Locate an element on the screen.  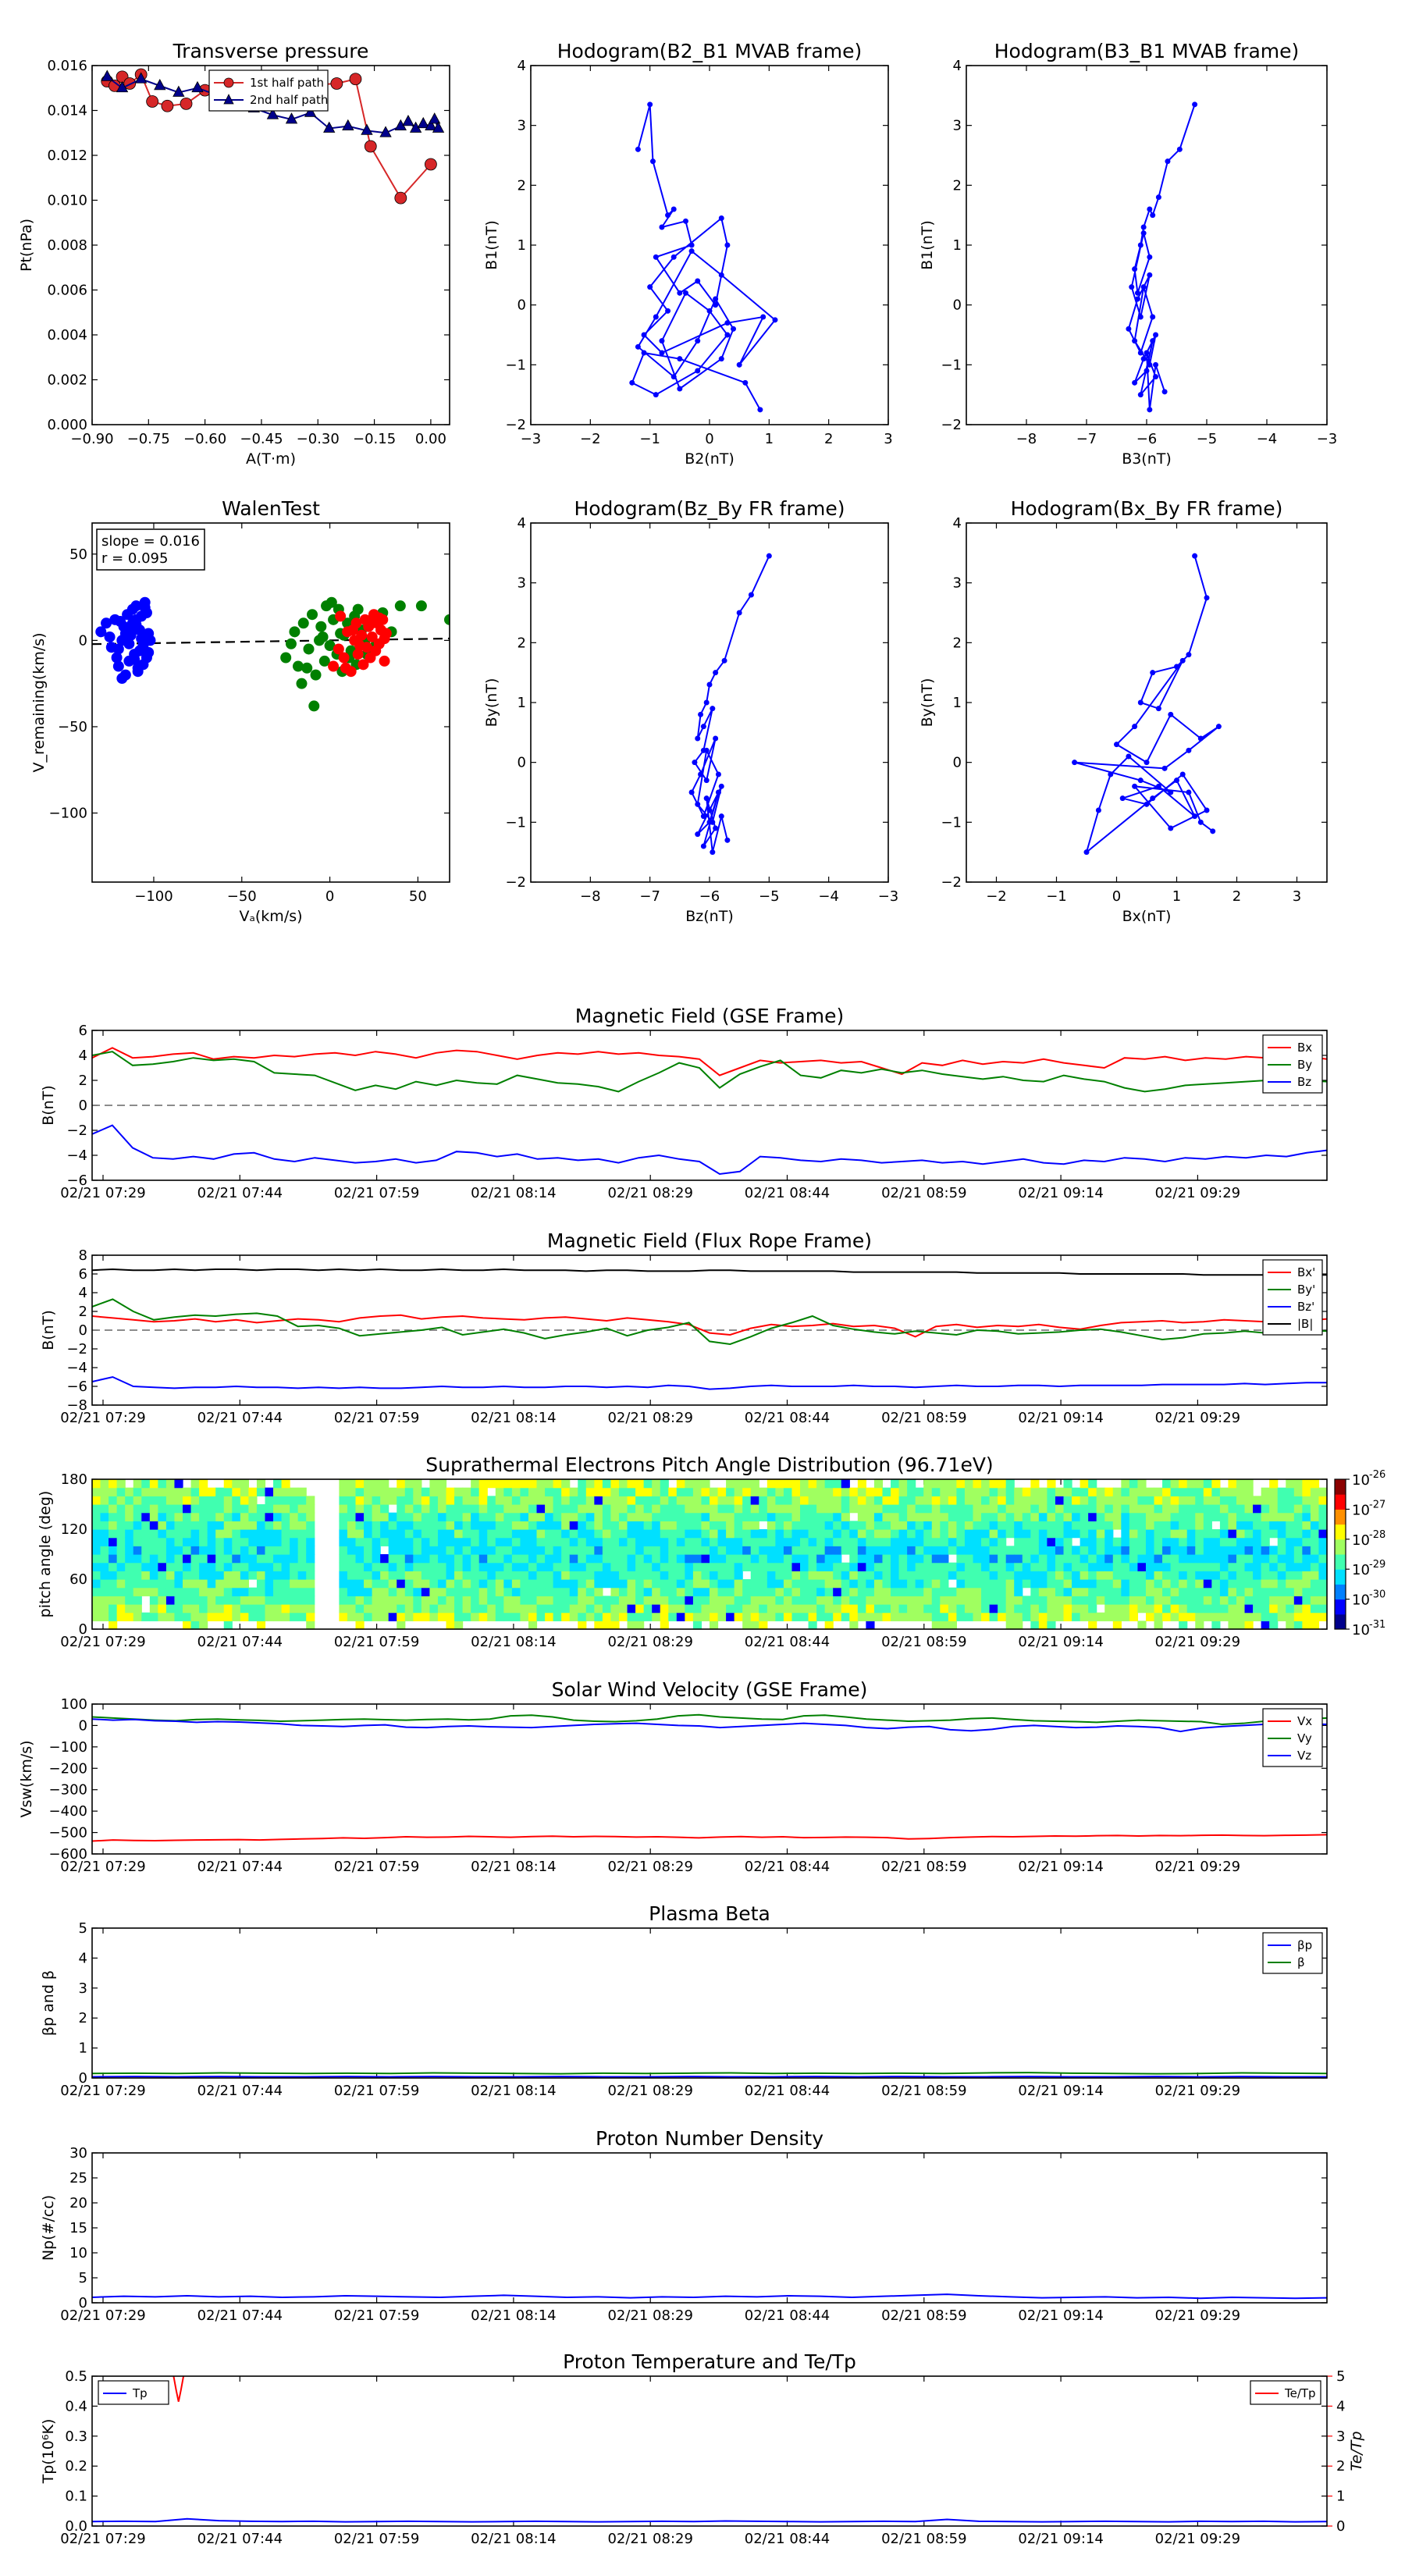
legend-label: Bz' is located at coordinates (1305, 1307).